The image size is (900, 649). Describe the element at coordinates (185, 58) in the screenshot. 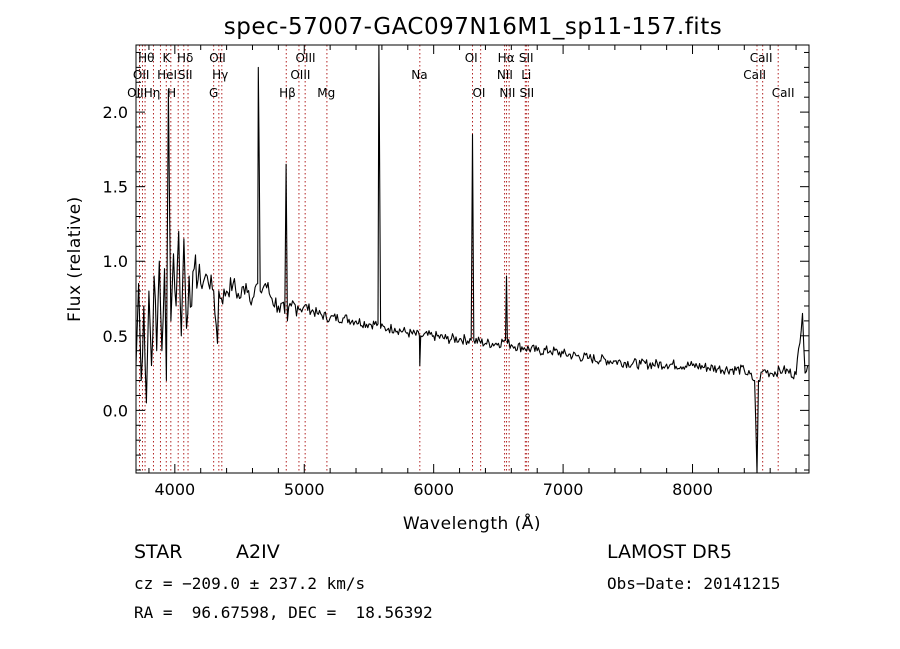

I see `line-marker-label: Hδ` at that location.